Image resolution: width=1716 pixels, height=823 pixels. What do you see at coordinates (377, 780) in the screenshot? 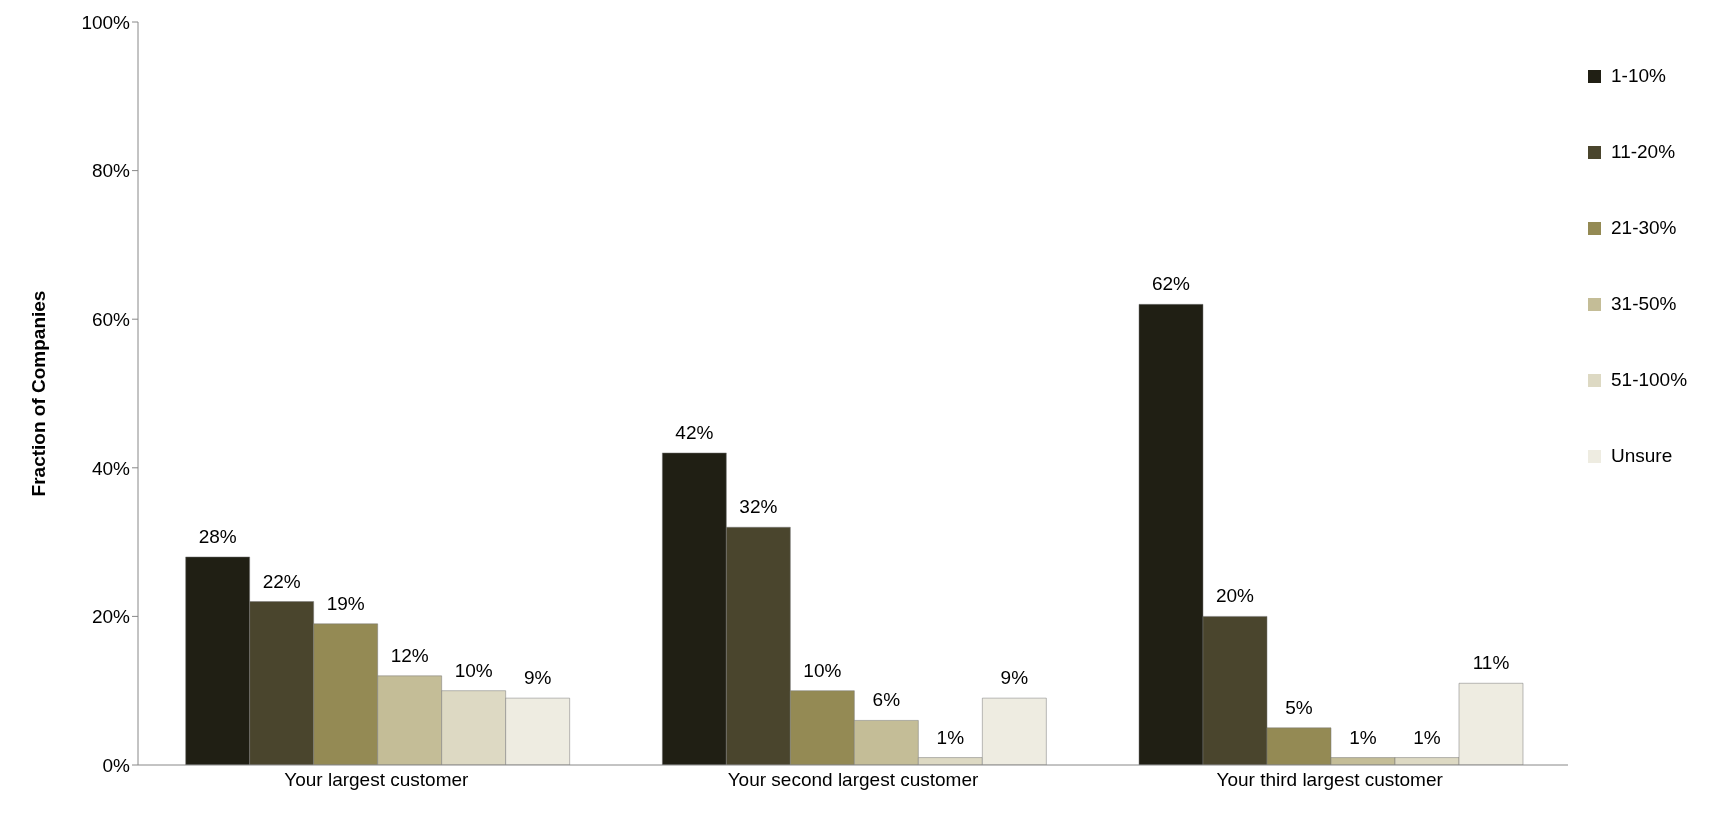
I see `x-tick-label: Your largest customer` at bounding box center [377, 780].